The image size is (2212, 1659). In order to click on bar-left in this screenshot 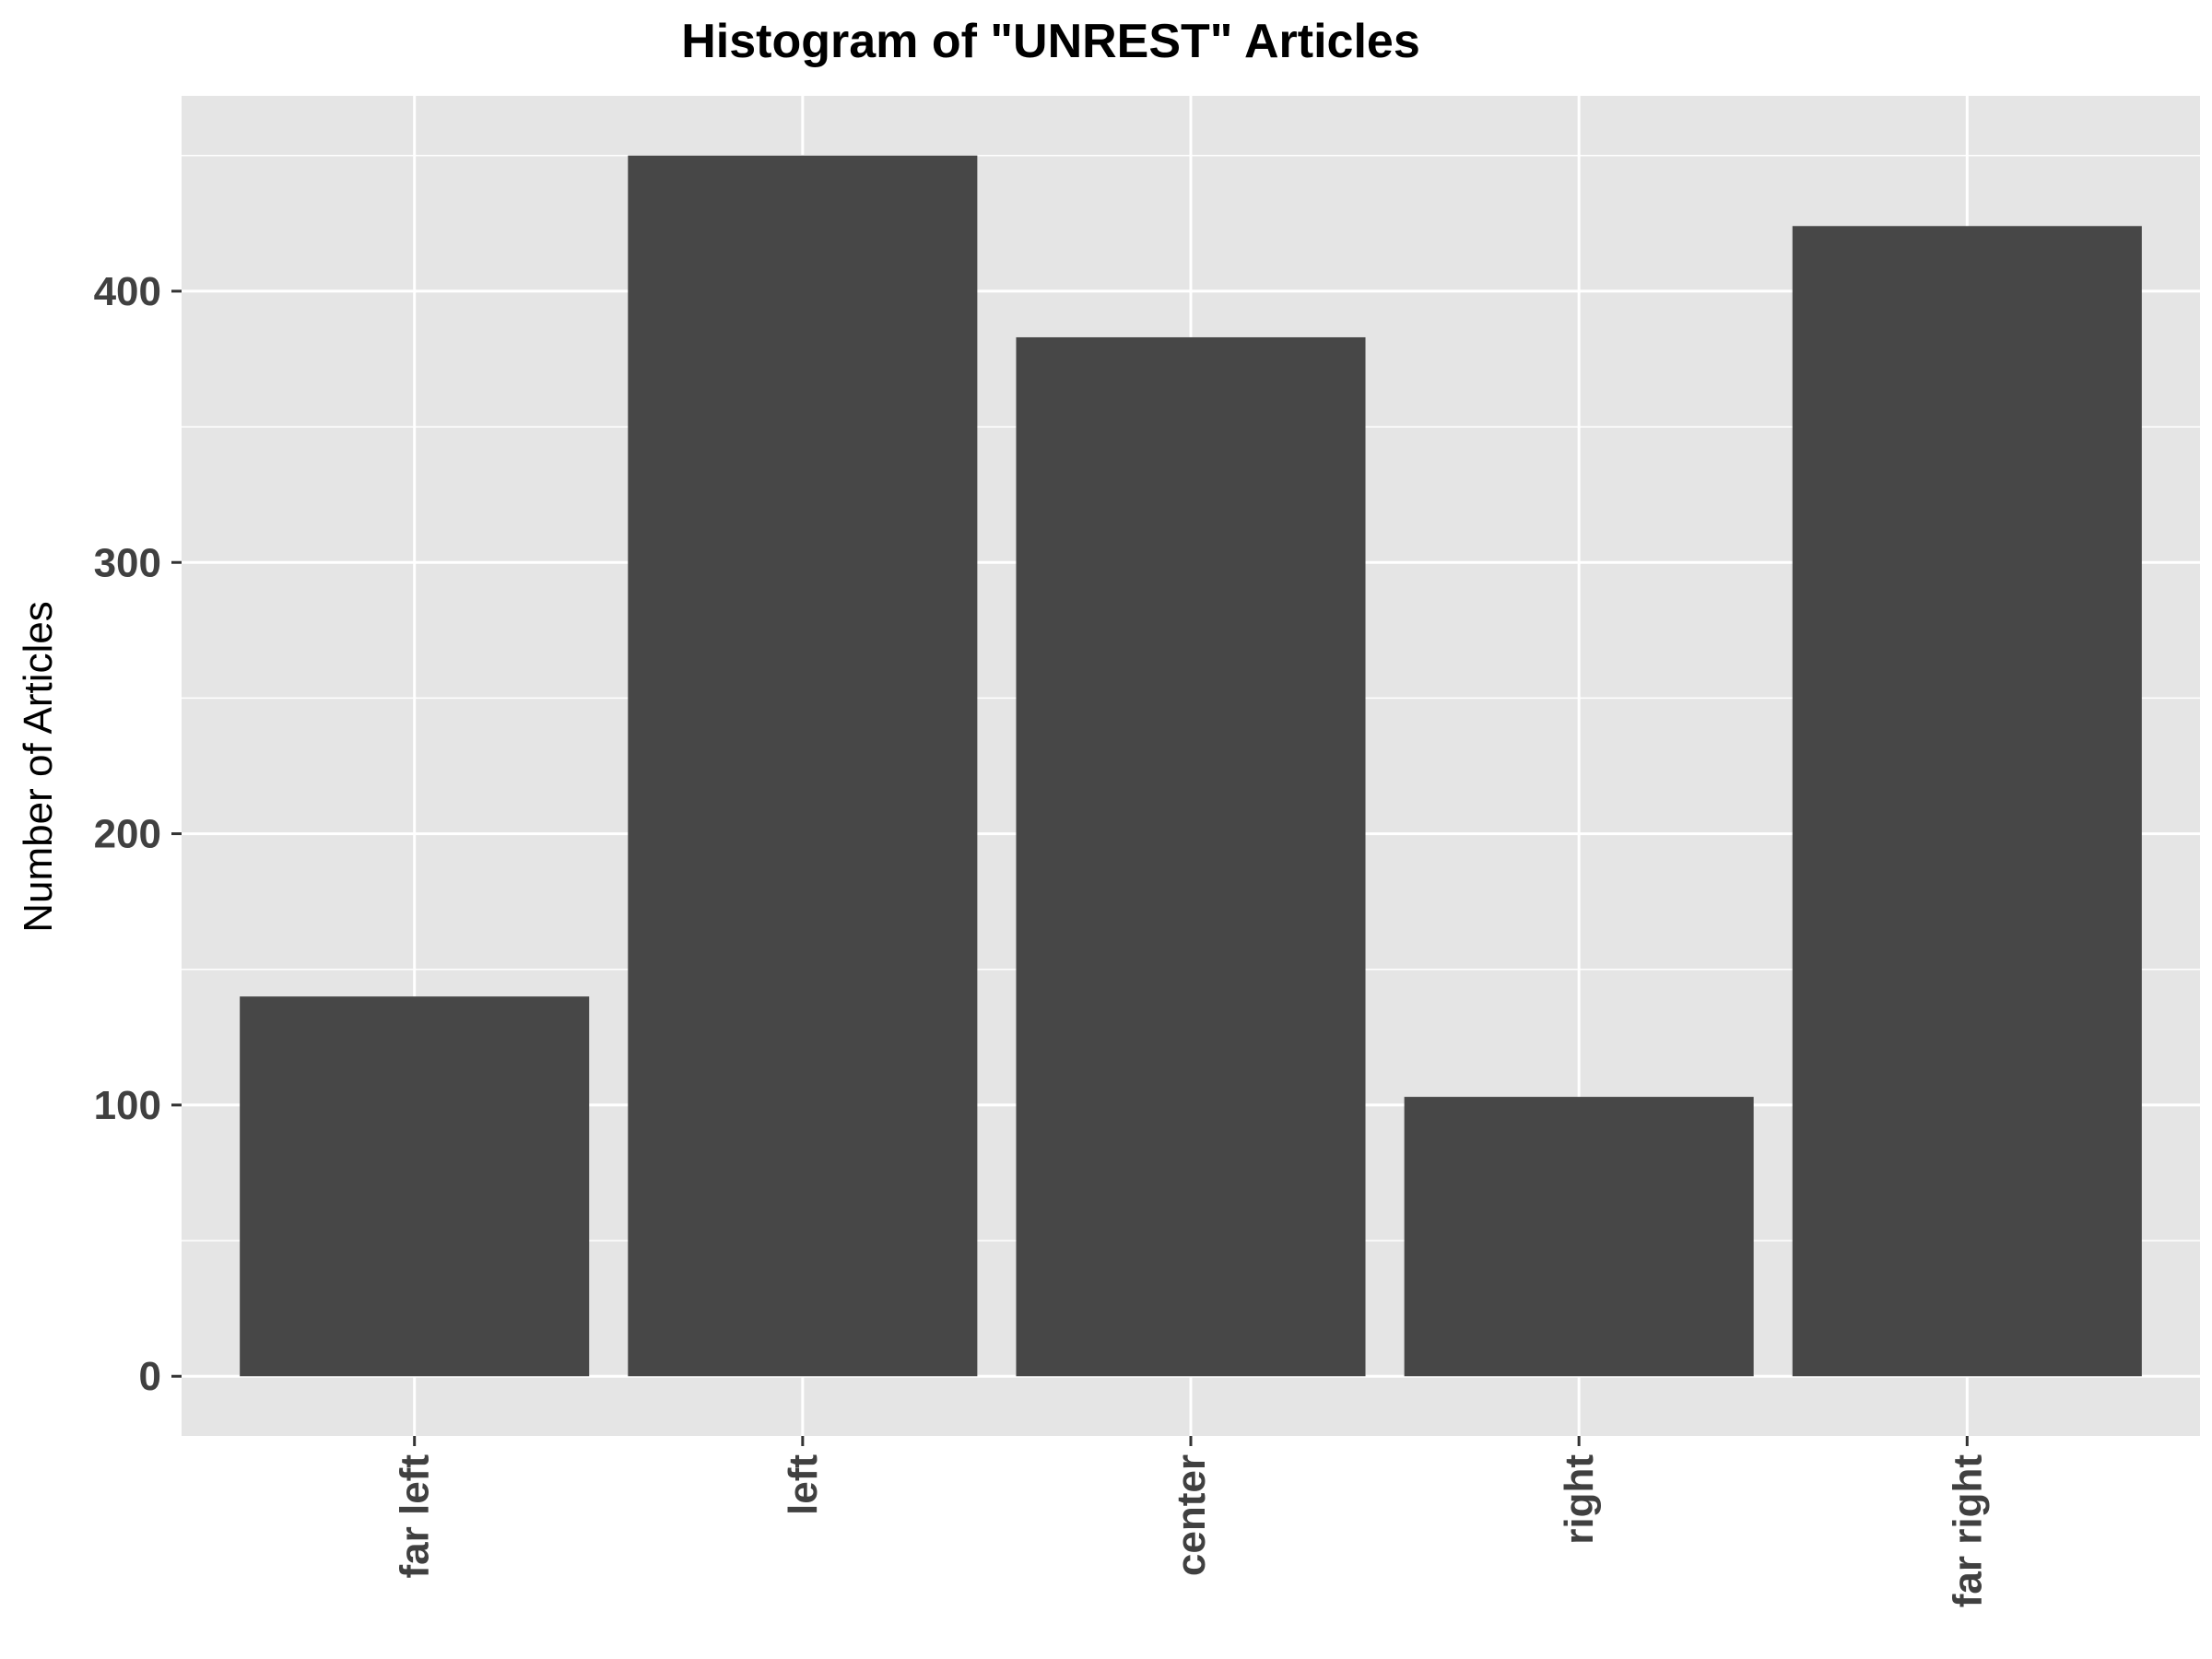, I will do `click(803, 766)`.